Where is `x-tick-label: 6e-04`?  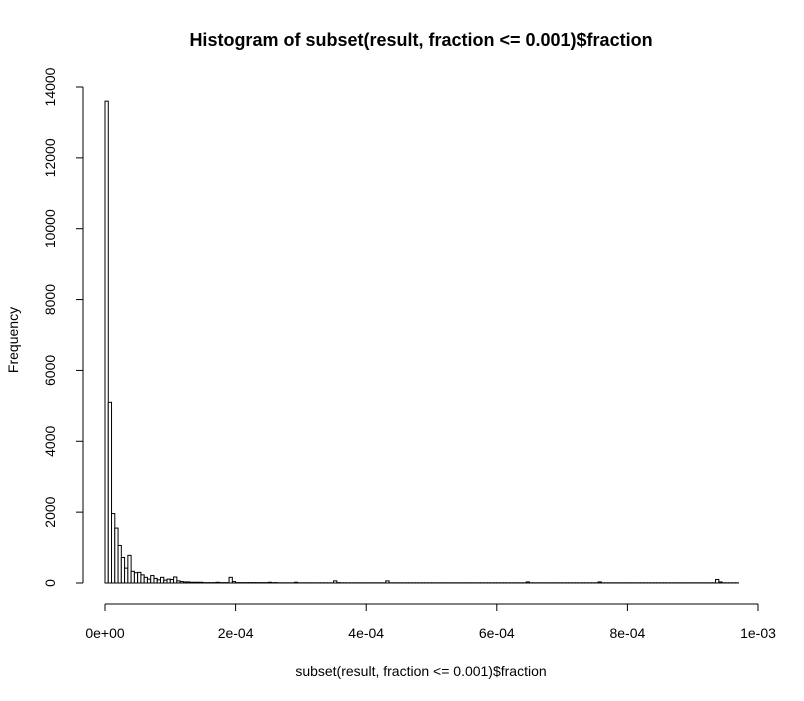
x-tick-label: 6e-04 is located at coordinates (497, 633).